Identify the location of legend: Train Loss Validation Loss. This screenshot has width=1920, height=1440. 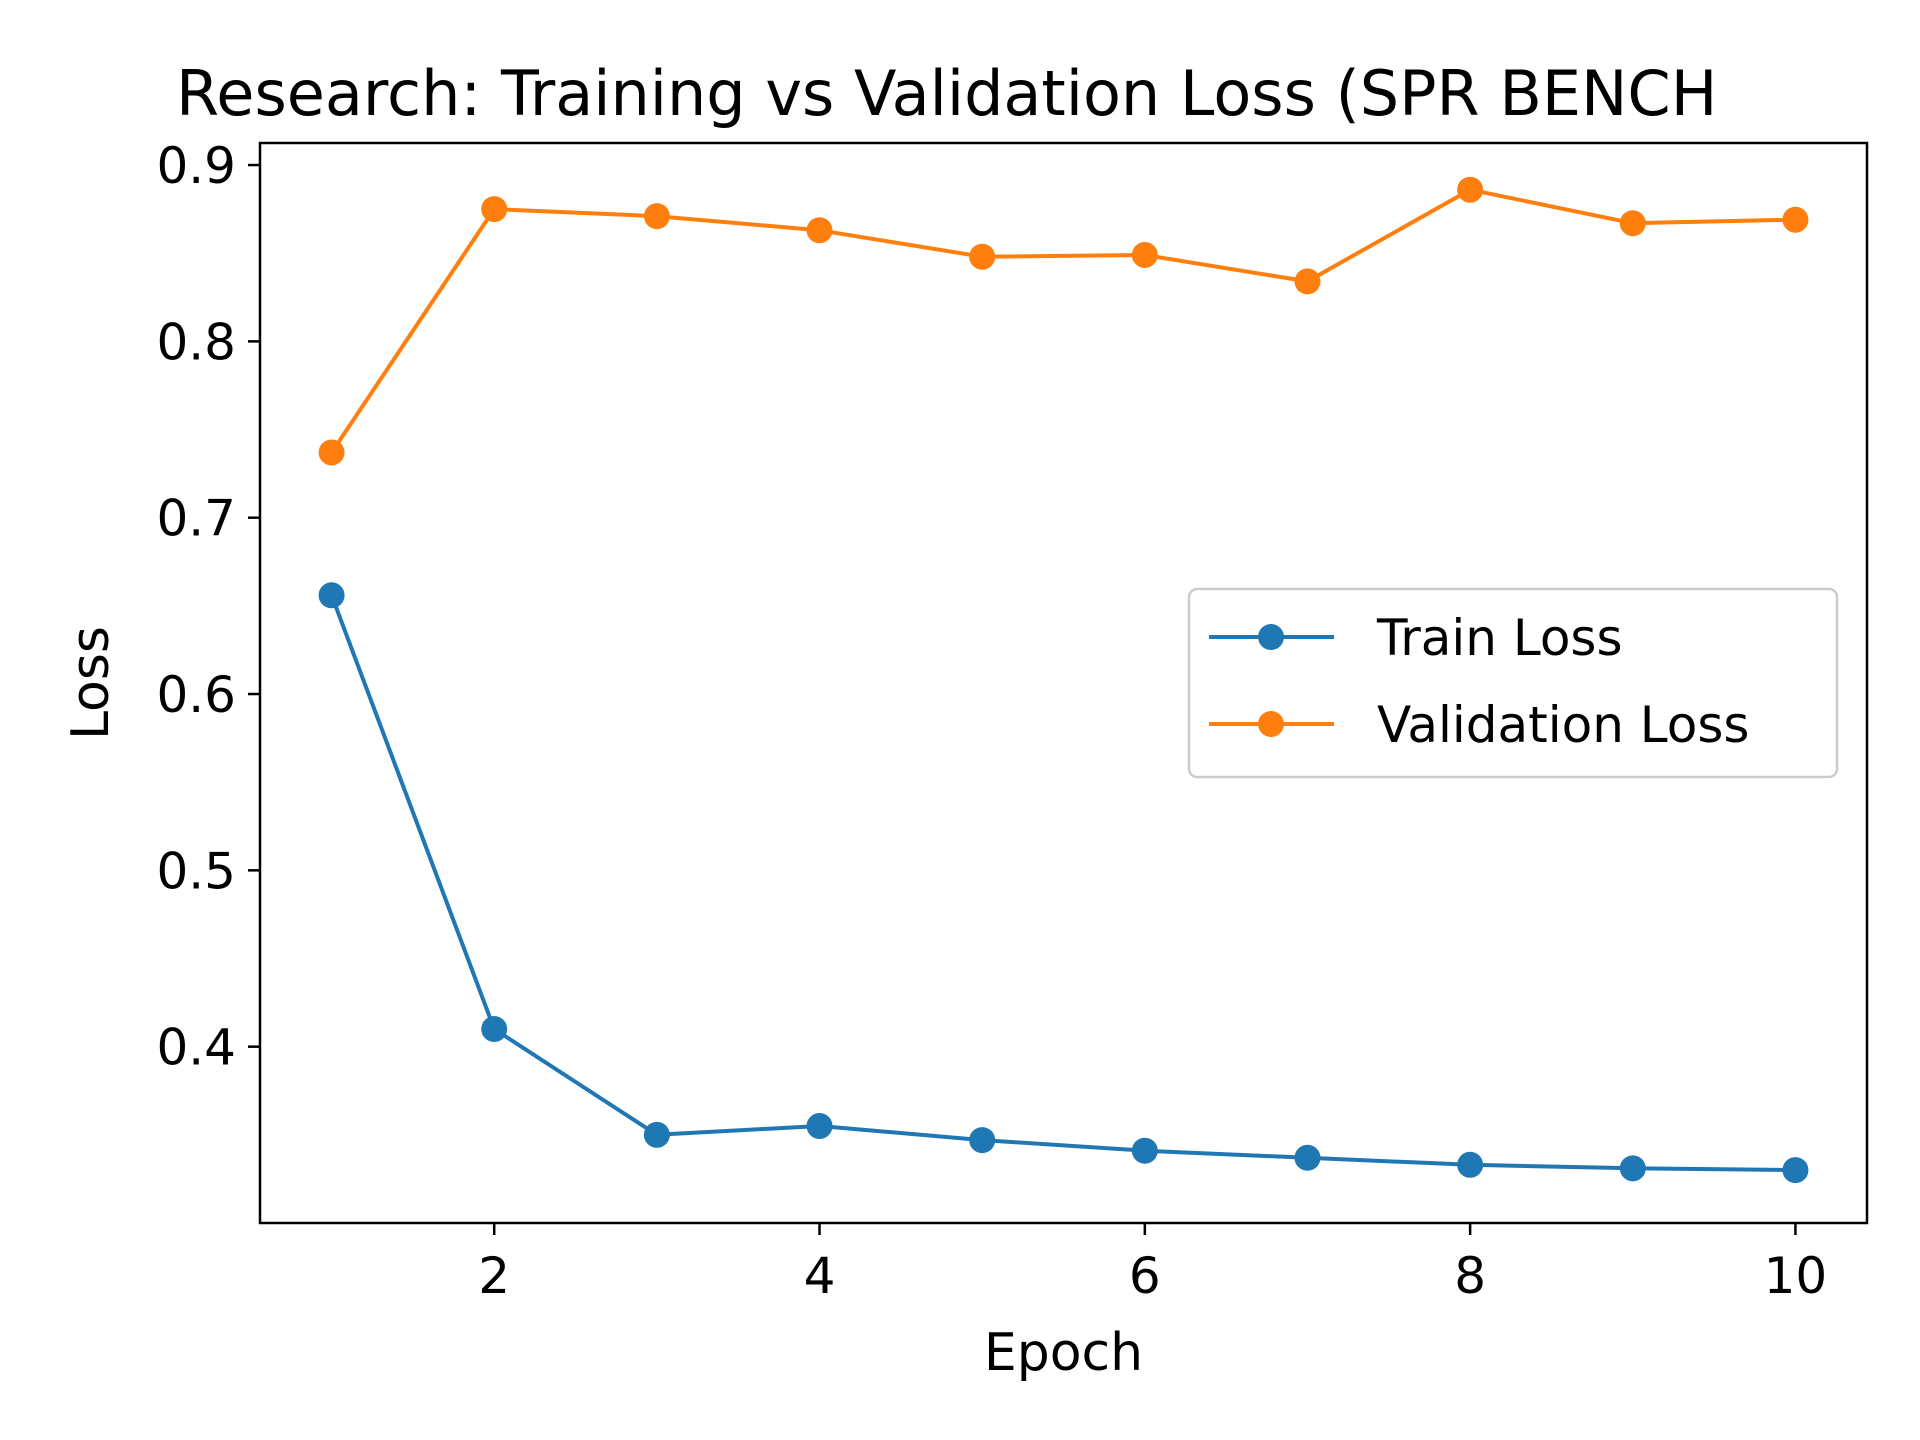
(1513, 683).